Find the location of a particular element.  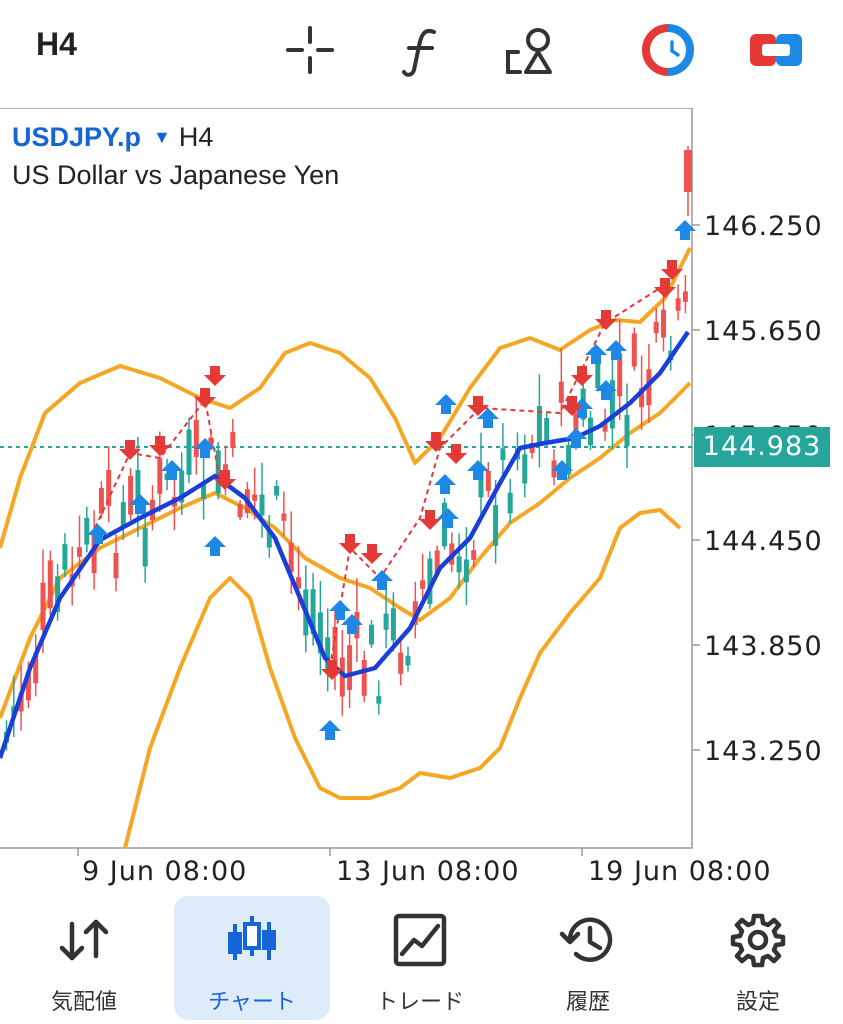

history-icon is located at coordinates (586, 939).